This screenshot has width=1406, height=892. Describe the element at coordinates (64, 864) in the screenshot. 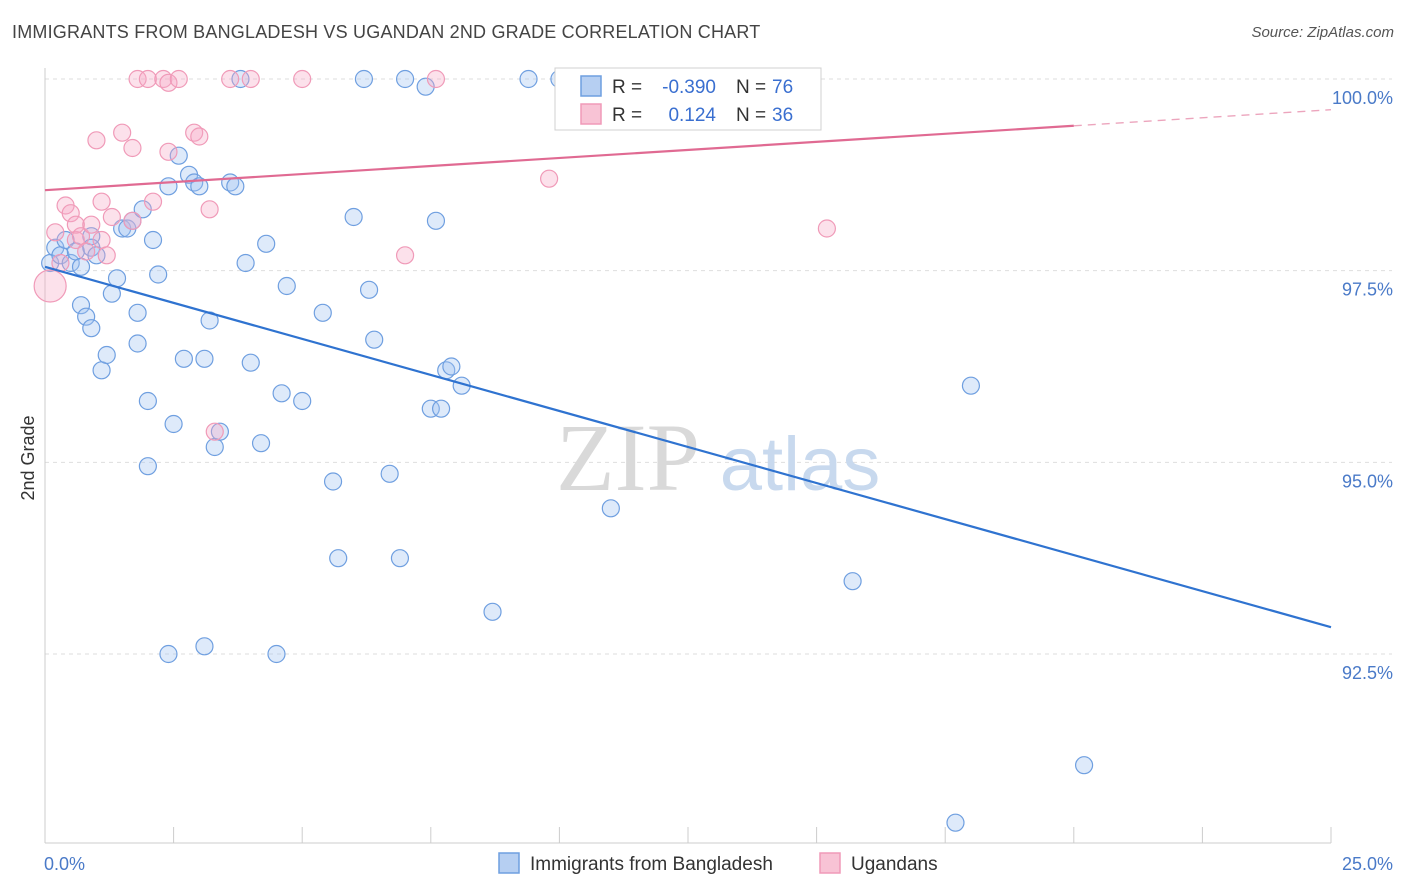

I see `x-tick-label-min: 0.0%` at that location.